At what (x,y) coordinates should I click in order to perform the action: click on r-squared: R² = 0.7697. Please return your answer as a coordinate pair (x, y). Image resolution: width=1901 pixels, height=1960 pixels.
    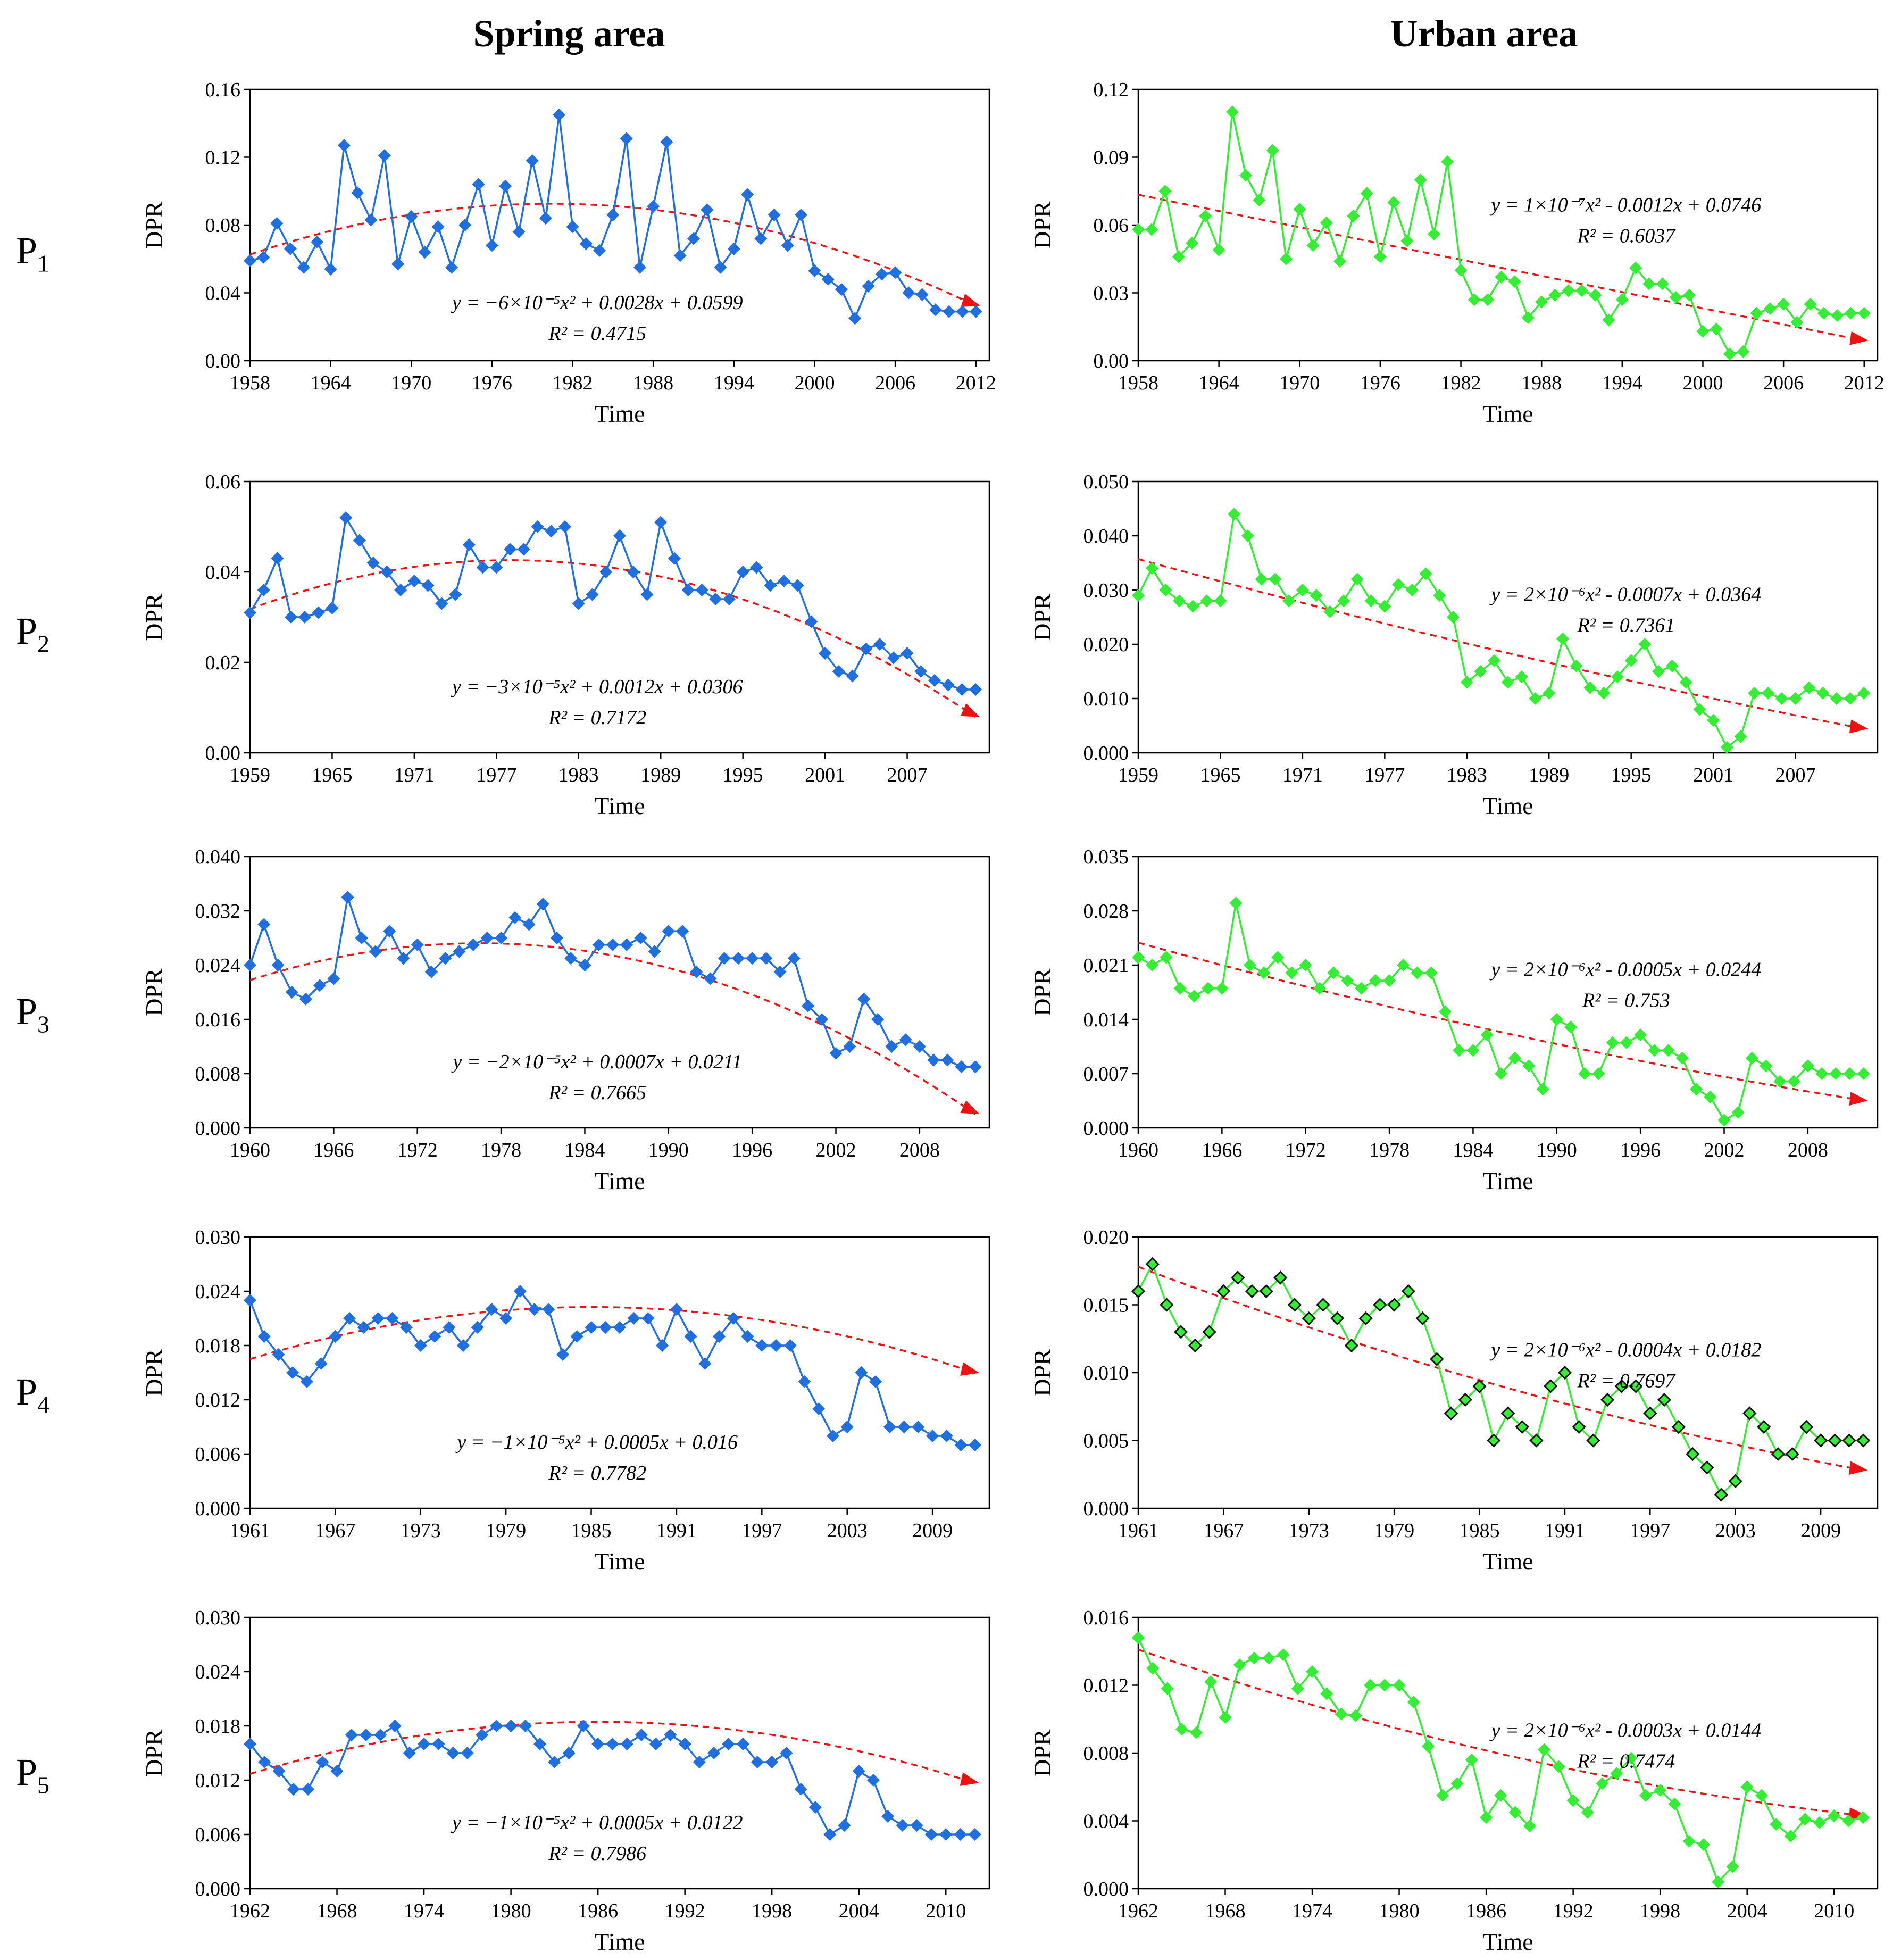
    Looking at the image, I should click on (1627, 1381).